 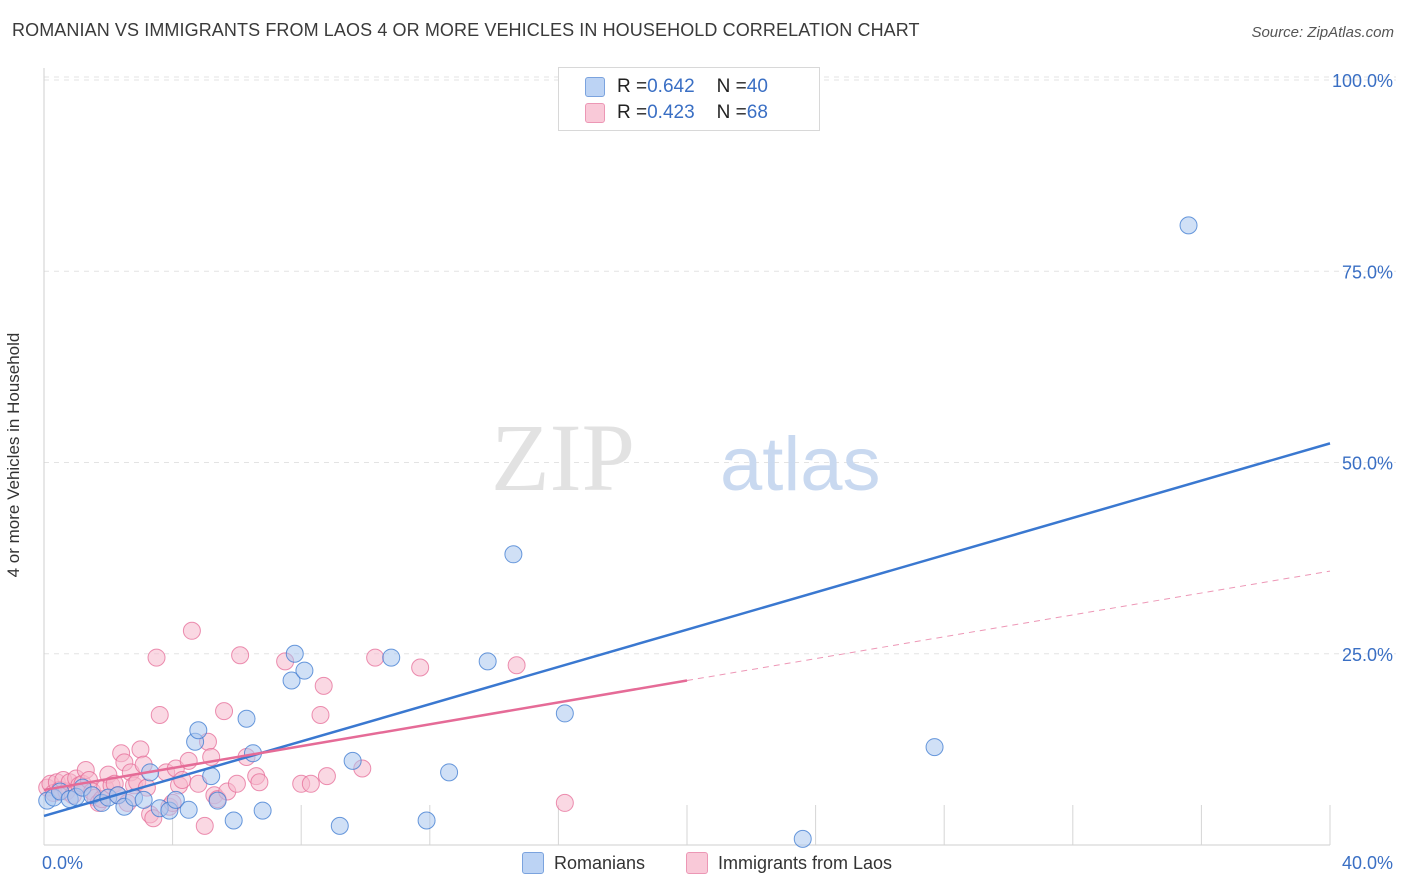 I want to click on watermark-zip: ZIP, so click(x=563, y=457).